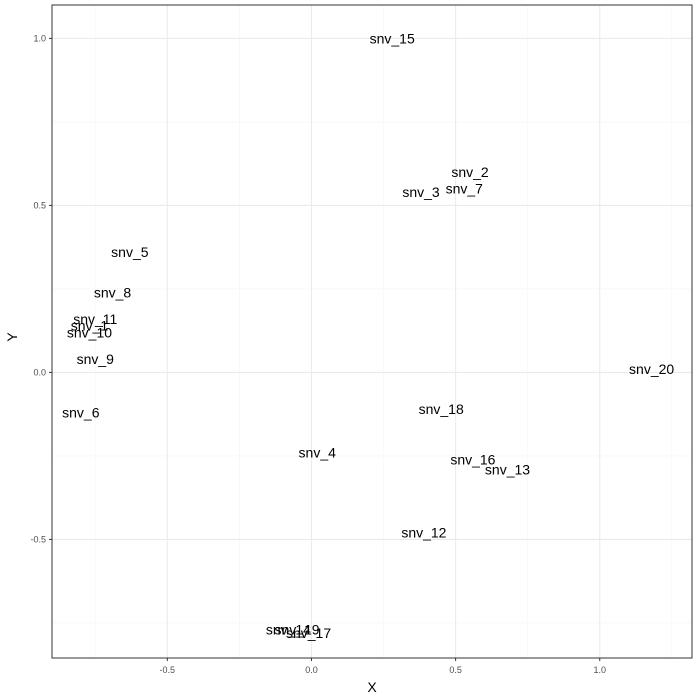  Describe the element at coordinates (90, 326) in the screenshot. I see `point-label-snv-1: snv_1` at that location.